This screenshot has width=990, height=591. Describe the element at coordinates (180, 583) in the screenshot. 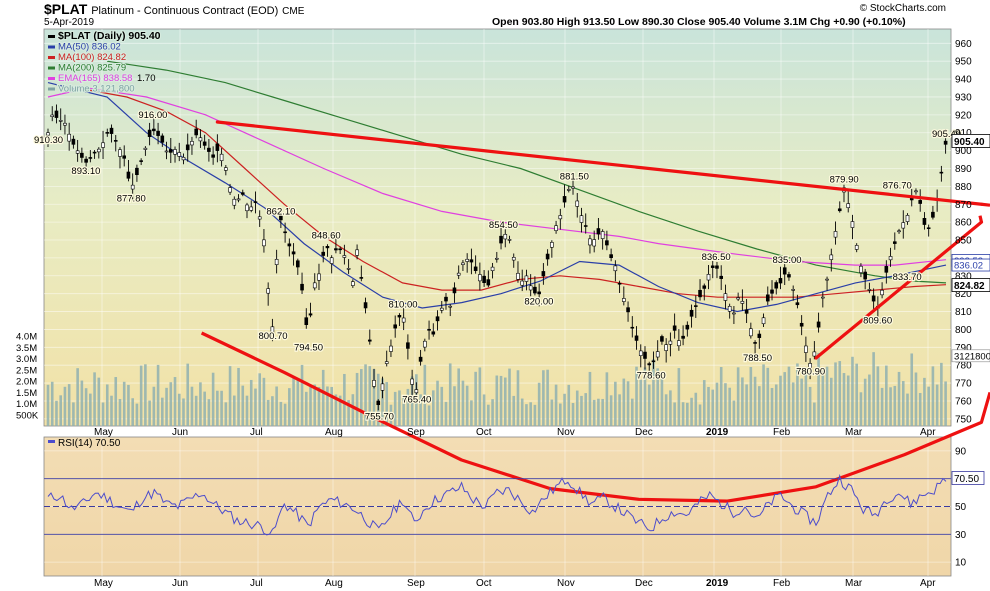

I see `month-label-bottom: Jun` at that location.